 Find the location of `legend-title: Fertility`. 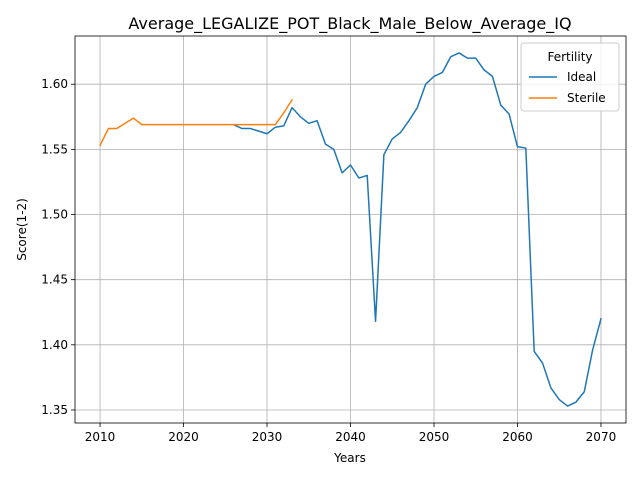

legend-title: Fertility is located at coordinates (569, 57).